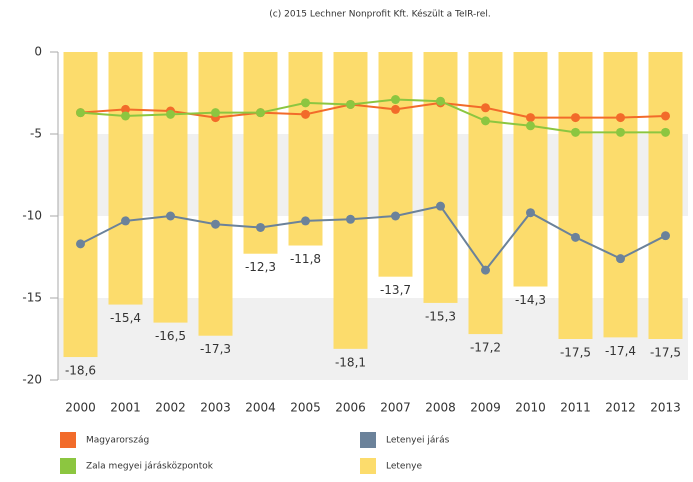  I want to click on data-label: -18,6, so click(80, 371).